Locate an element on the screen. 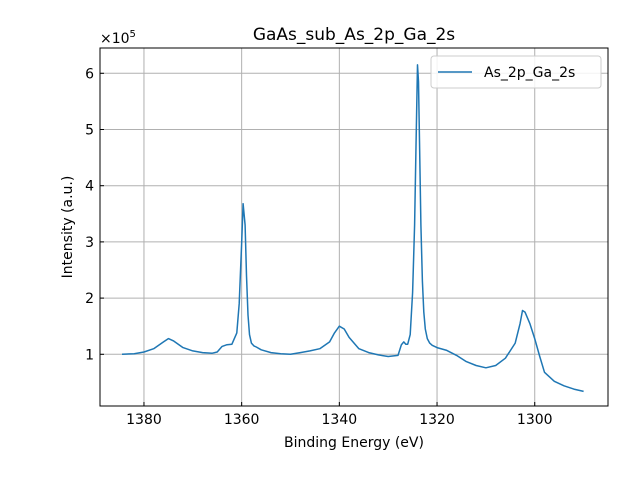 This screenshot has height=480, width=640. y-tick-label: 2 is located at coordinates (89, 299).